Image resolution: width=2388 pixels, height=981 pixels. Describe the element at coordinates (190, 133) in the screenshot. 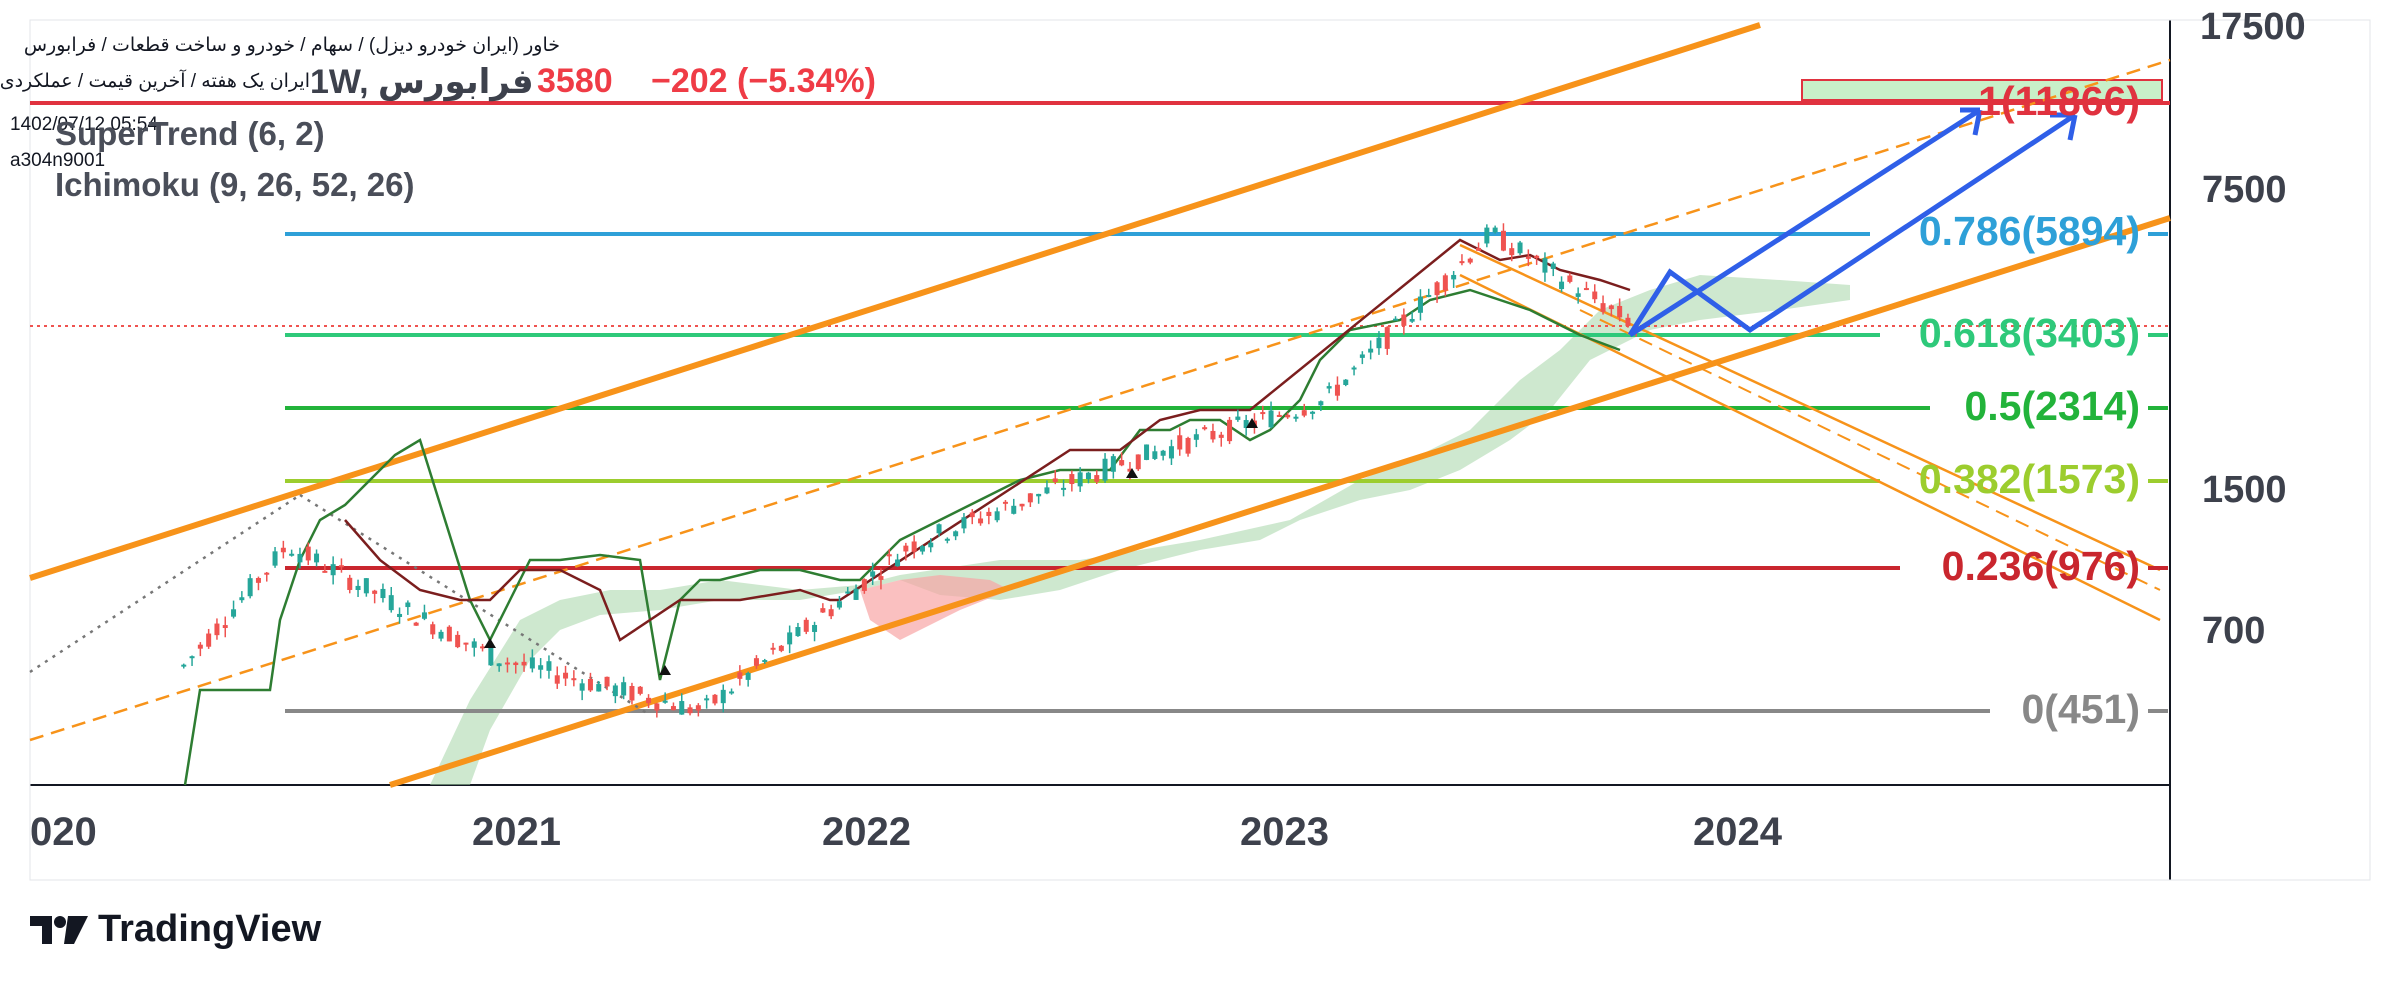

I see `indicator-supertrend: SuperTrend (6, 2)` at that location.